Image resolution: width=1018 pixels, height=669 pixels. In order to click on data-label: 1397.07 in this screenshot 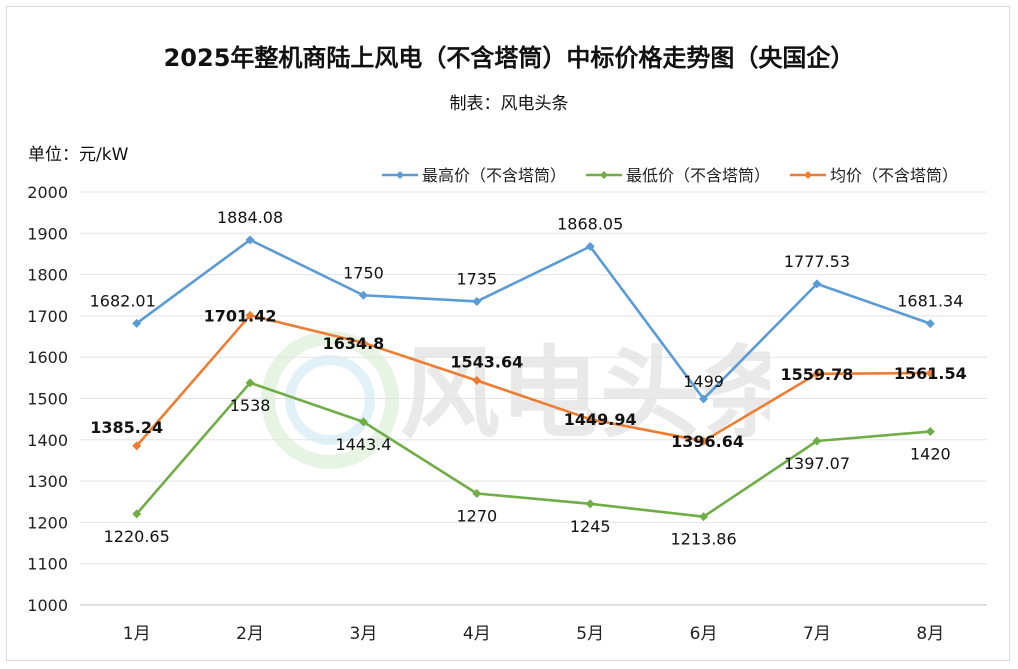, I will do `click(817, 463)`.